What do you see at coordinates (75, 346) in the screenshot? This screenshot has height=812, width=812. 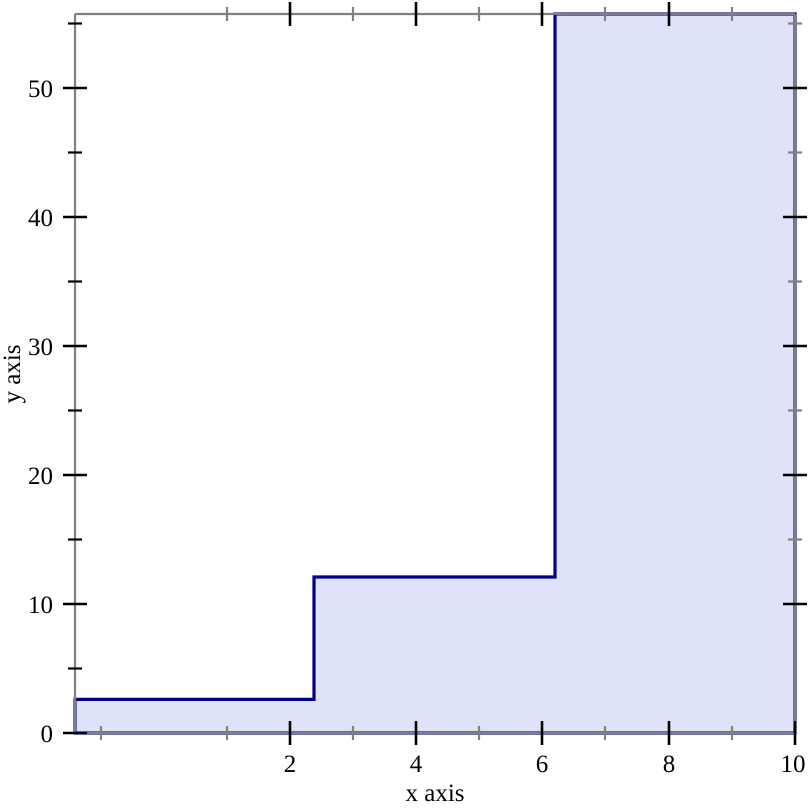 I see `y-minor-ticks` at bounding box center [75, 346].